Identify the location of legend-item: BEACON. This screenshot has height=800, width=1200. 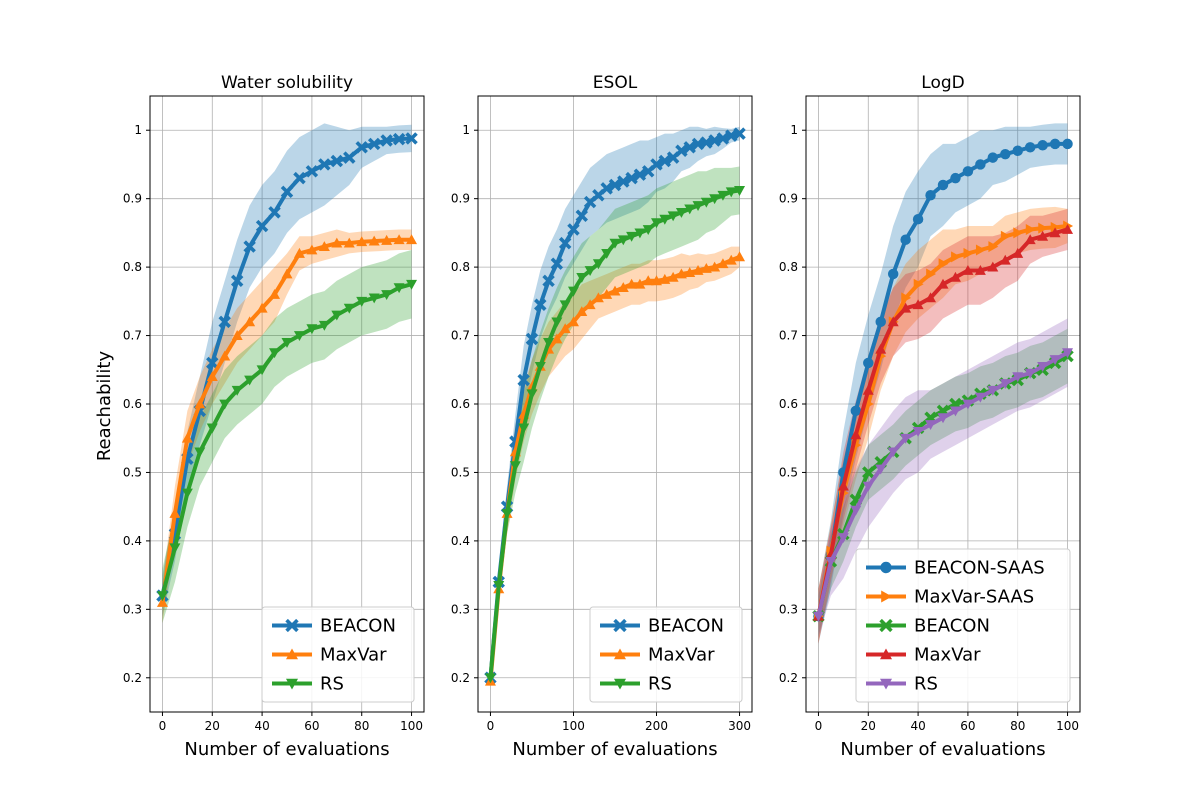
(662, 626).